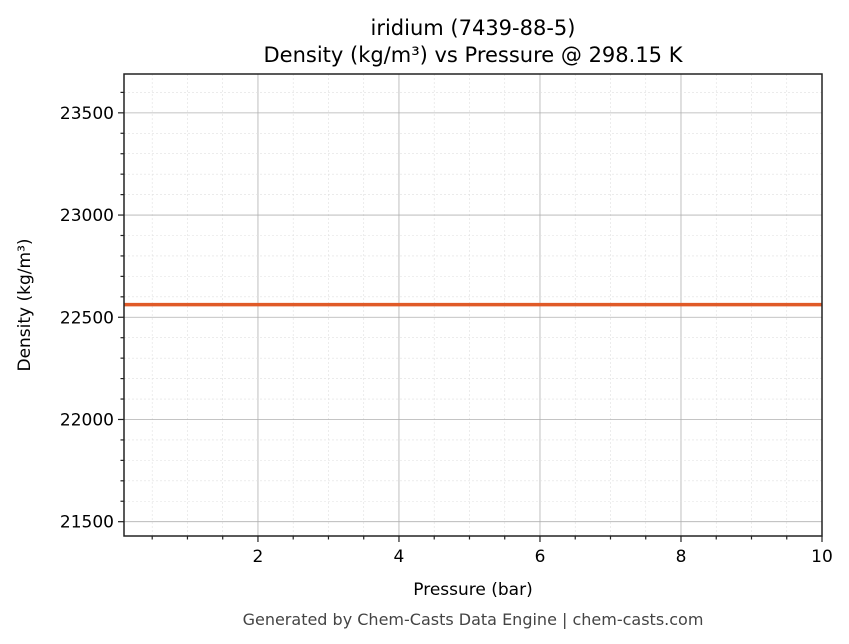  I want to click on y-axis-label: Density (kg/m³), so click(25, 304).